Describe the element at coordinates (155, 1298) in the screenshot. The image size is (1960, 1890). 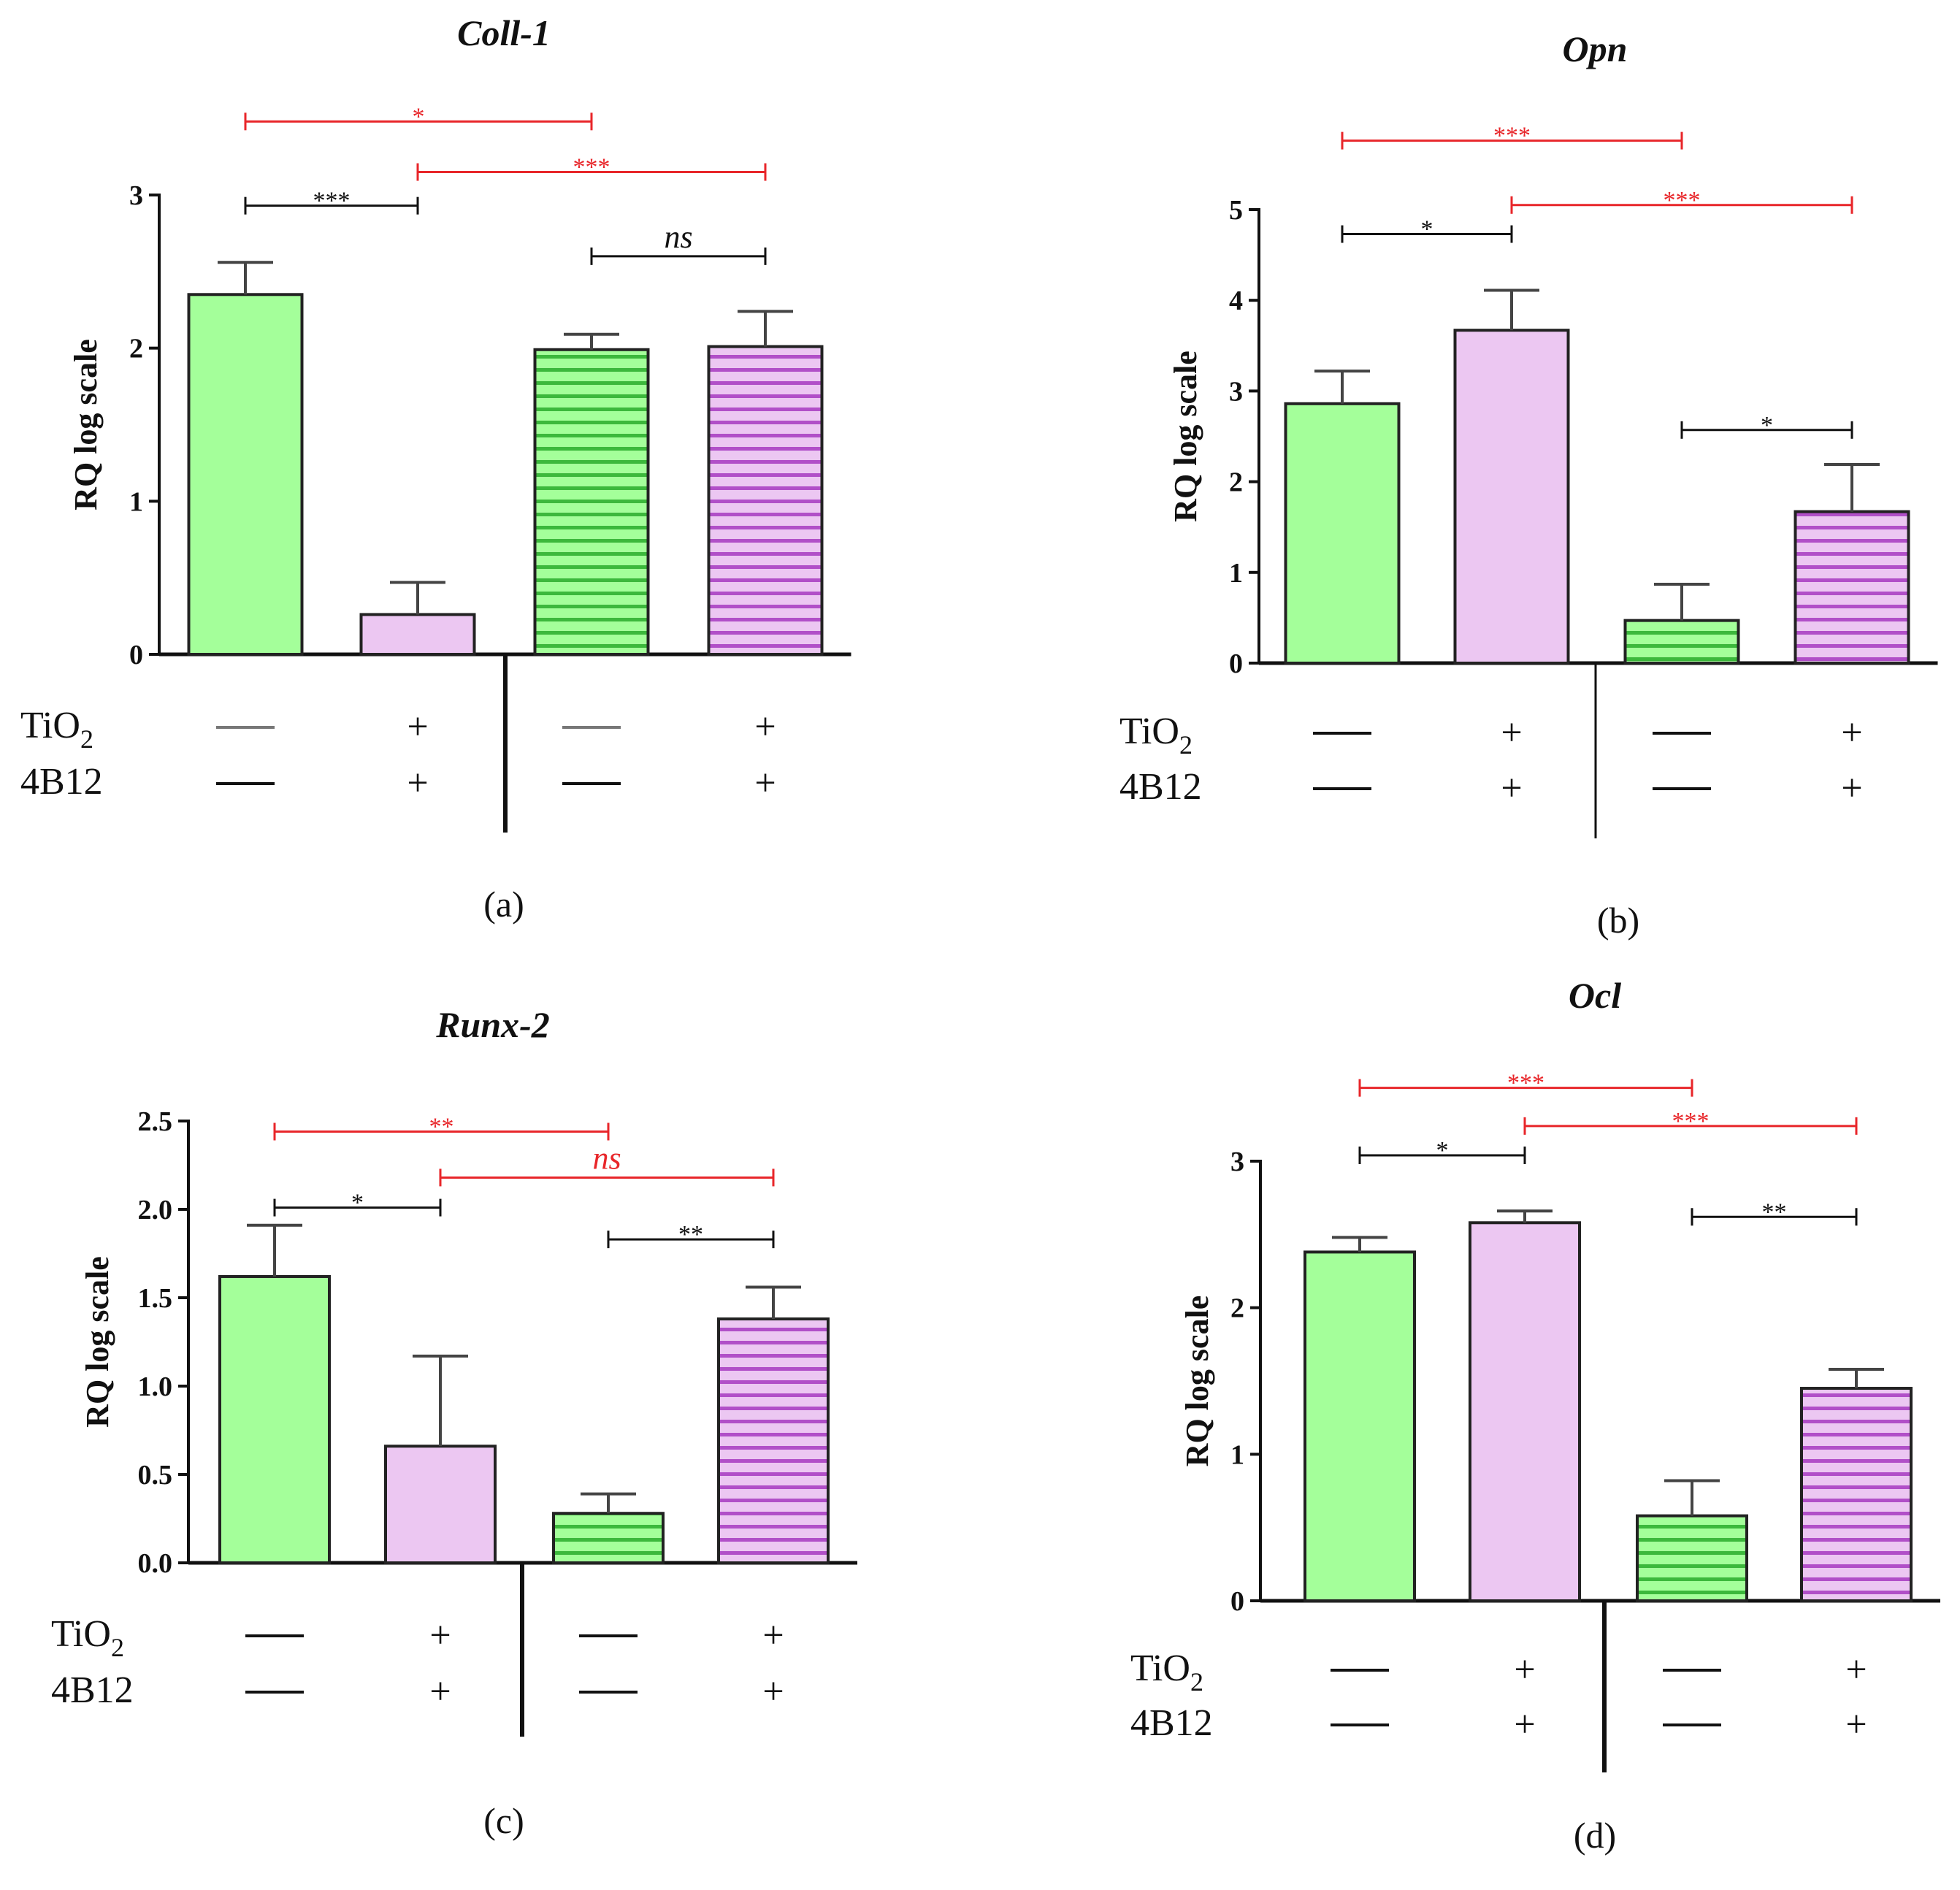
I see `y-tick-label: 1.5` at that location.